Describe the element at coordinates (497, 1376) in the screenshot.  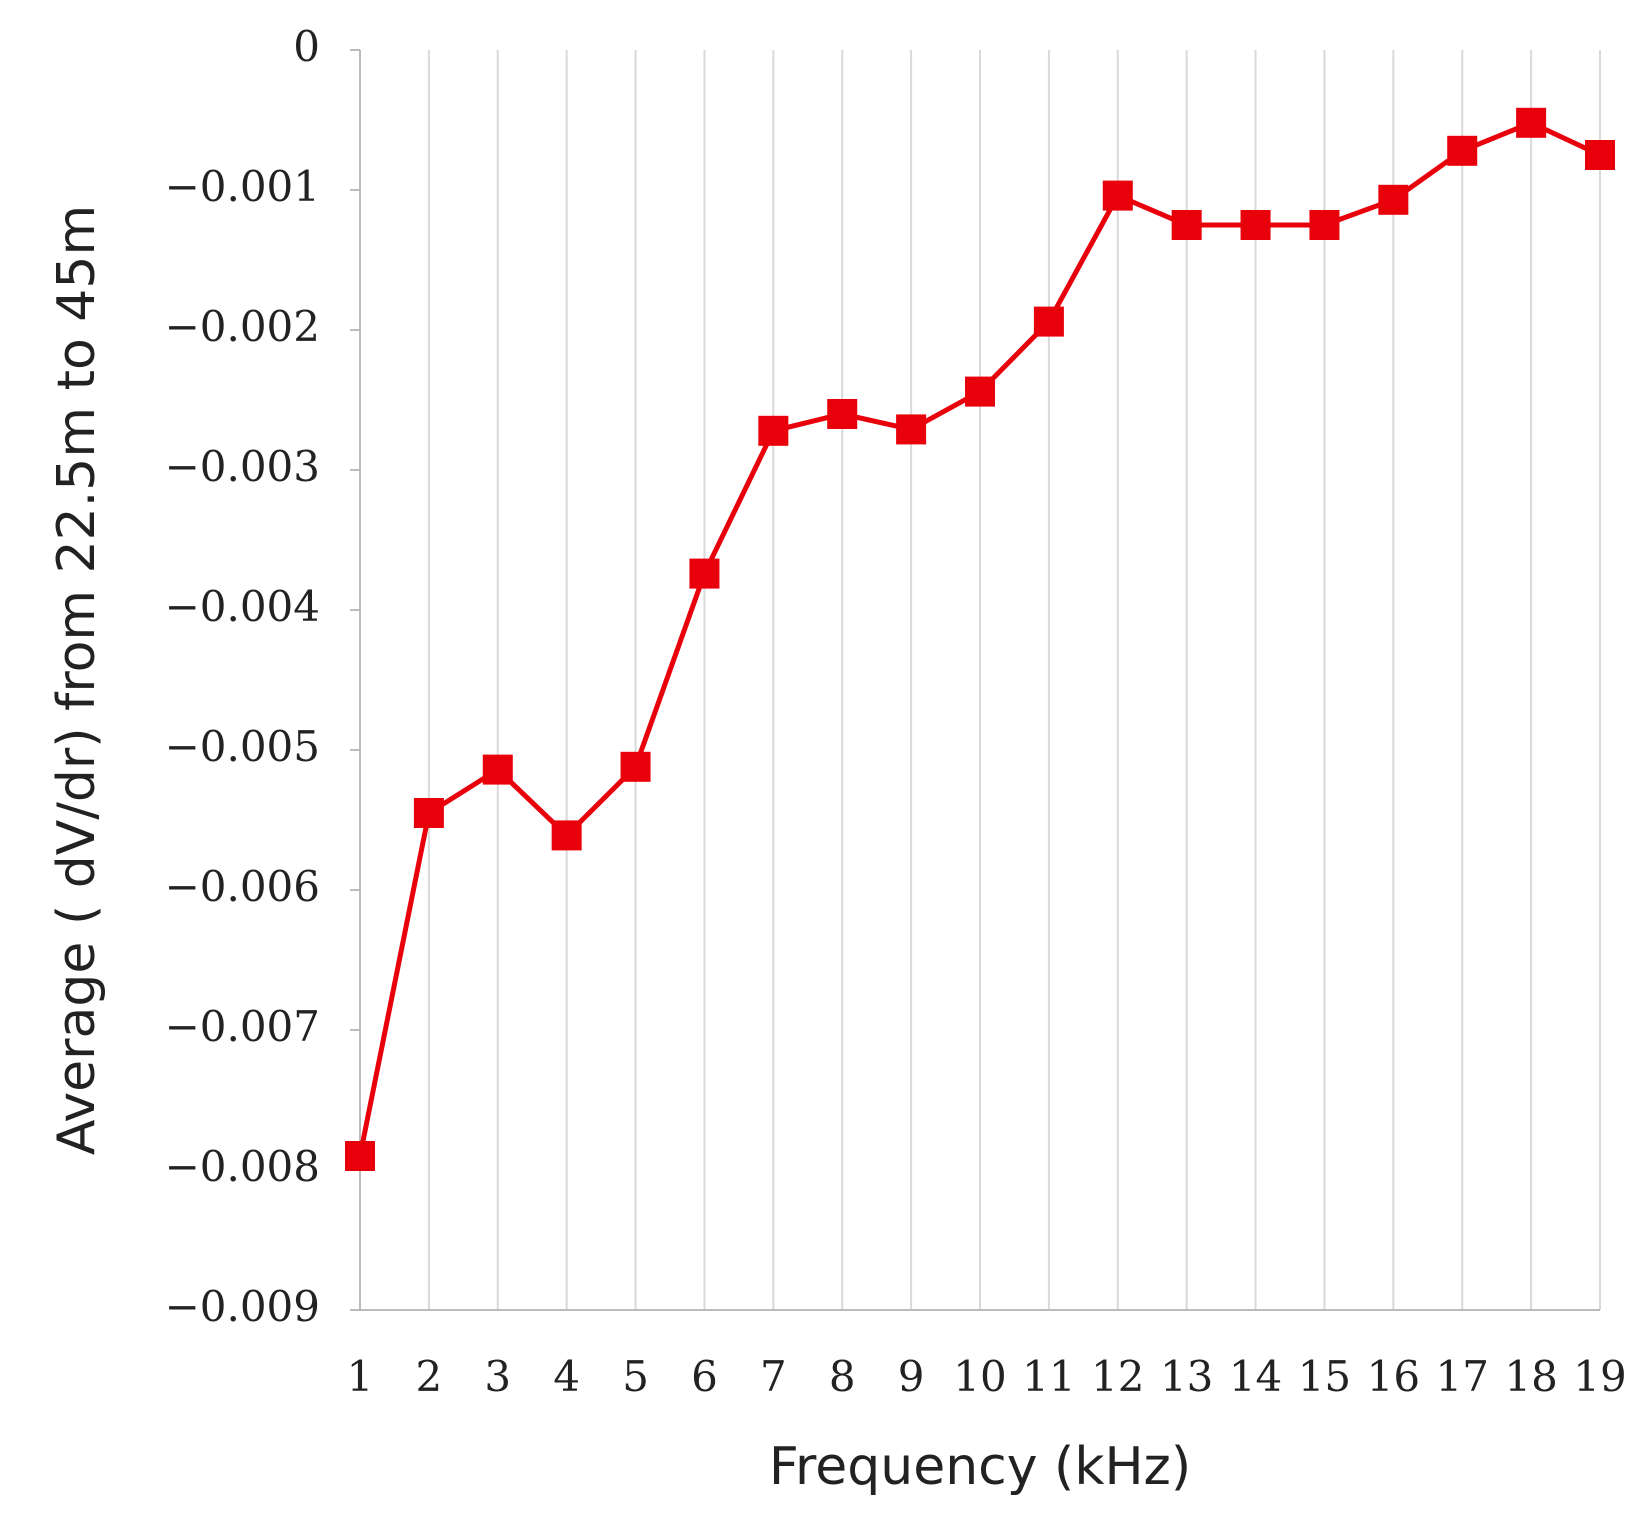
I see `x-tick-label: 3` at that location.